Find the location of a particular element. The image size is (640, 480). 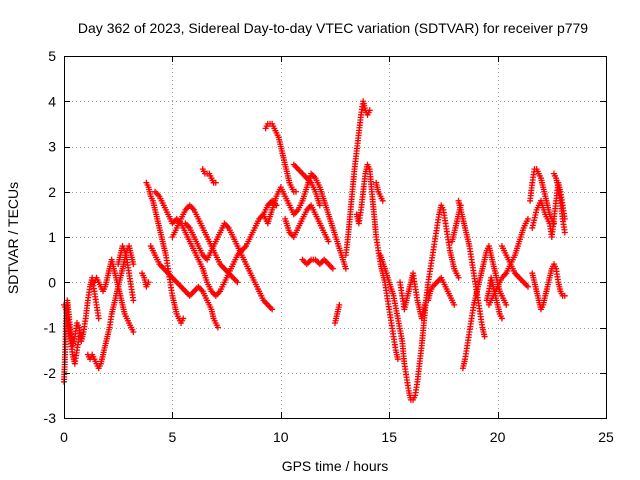

x-axis-label: GPS time / hours is located at coordinates (335, 466).